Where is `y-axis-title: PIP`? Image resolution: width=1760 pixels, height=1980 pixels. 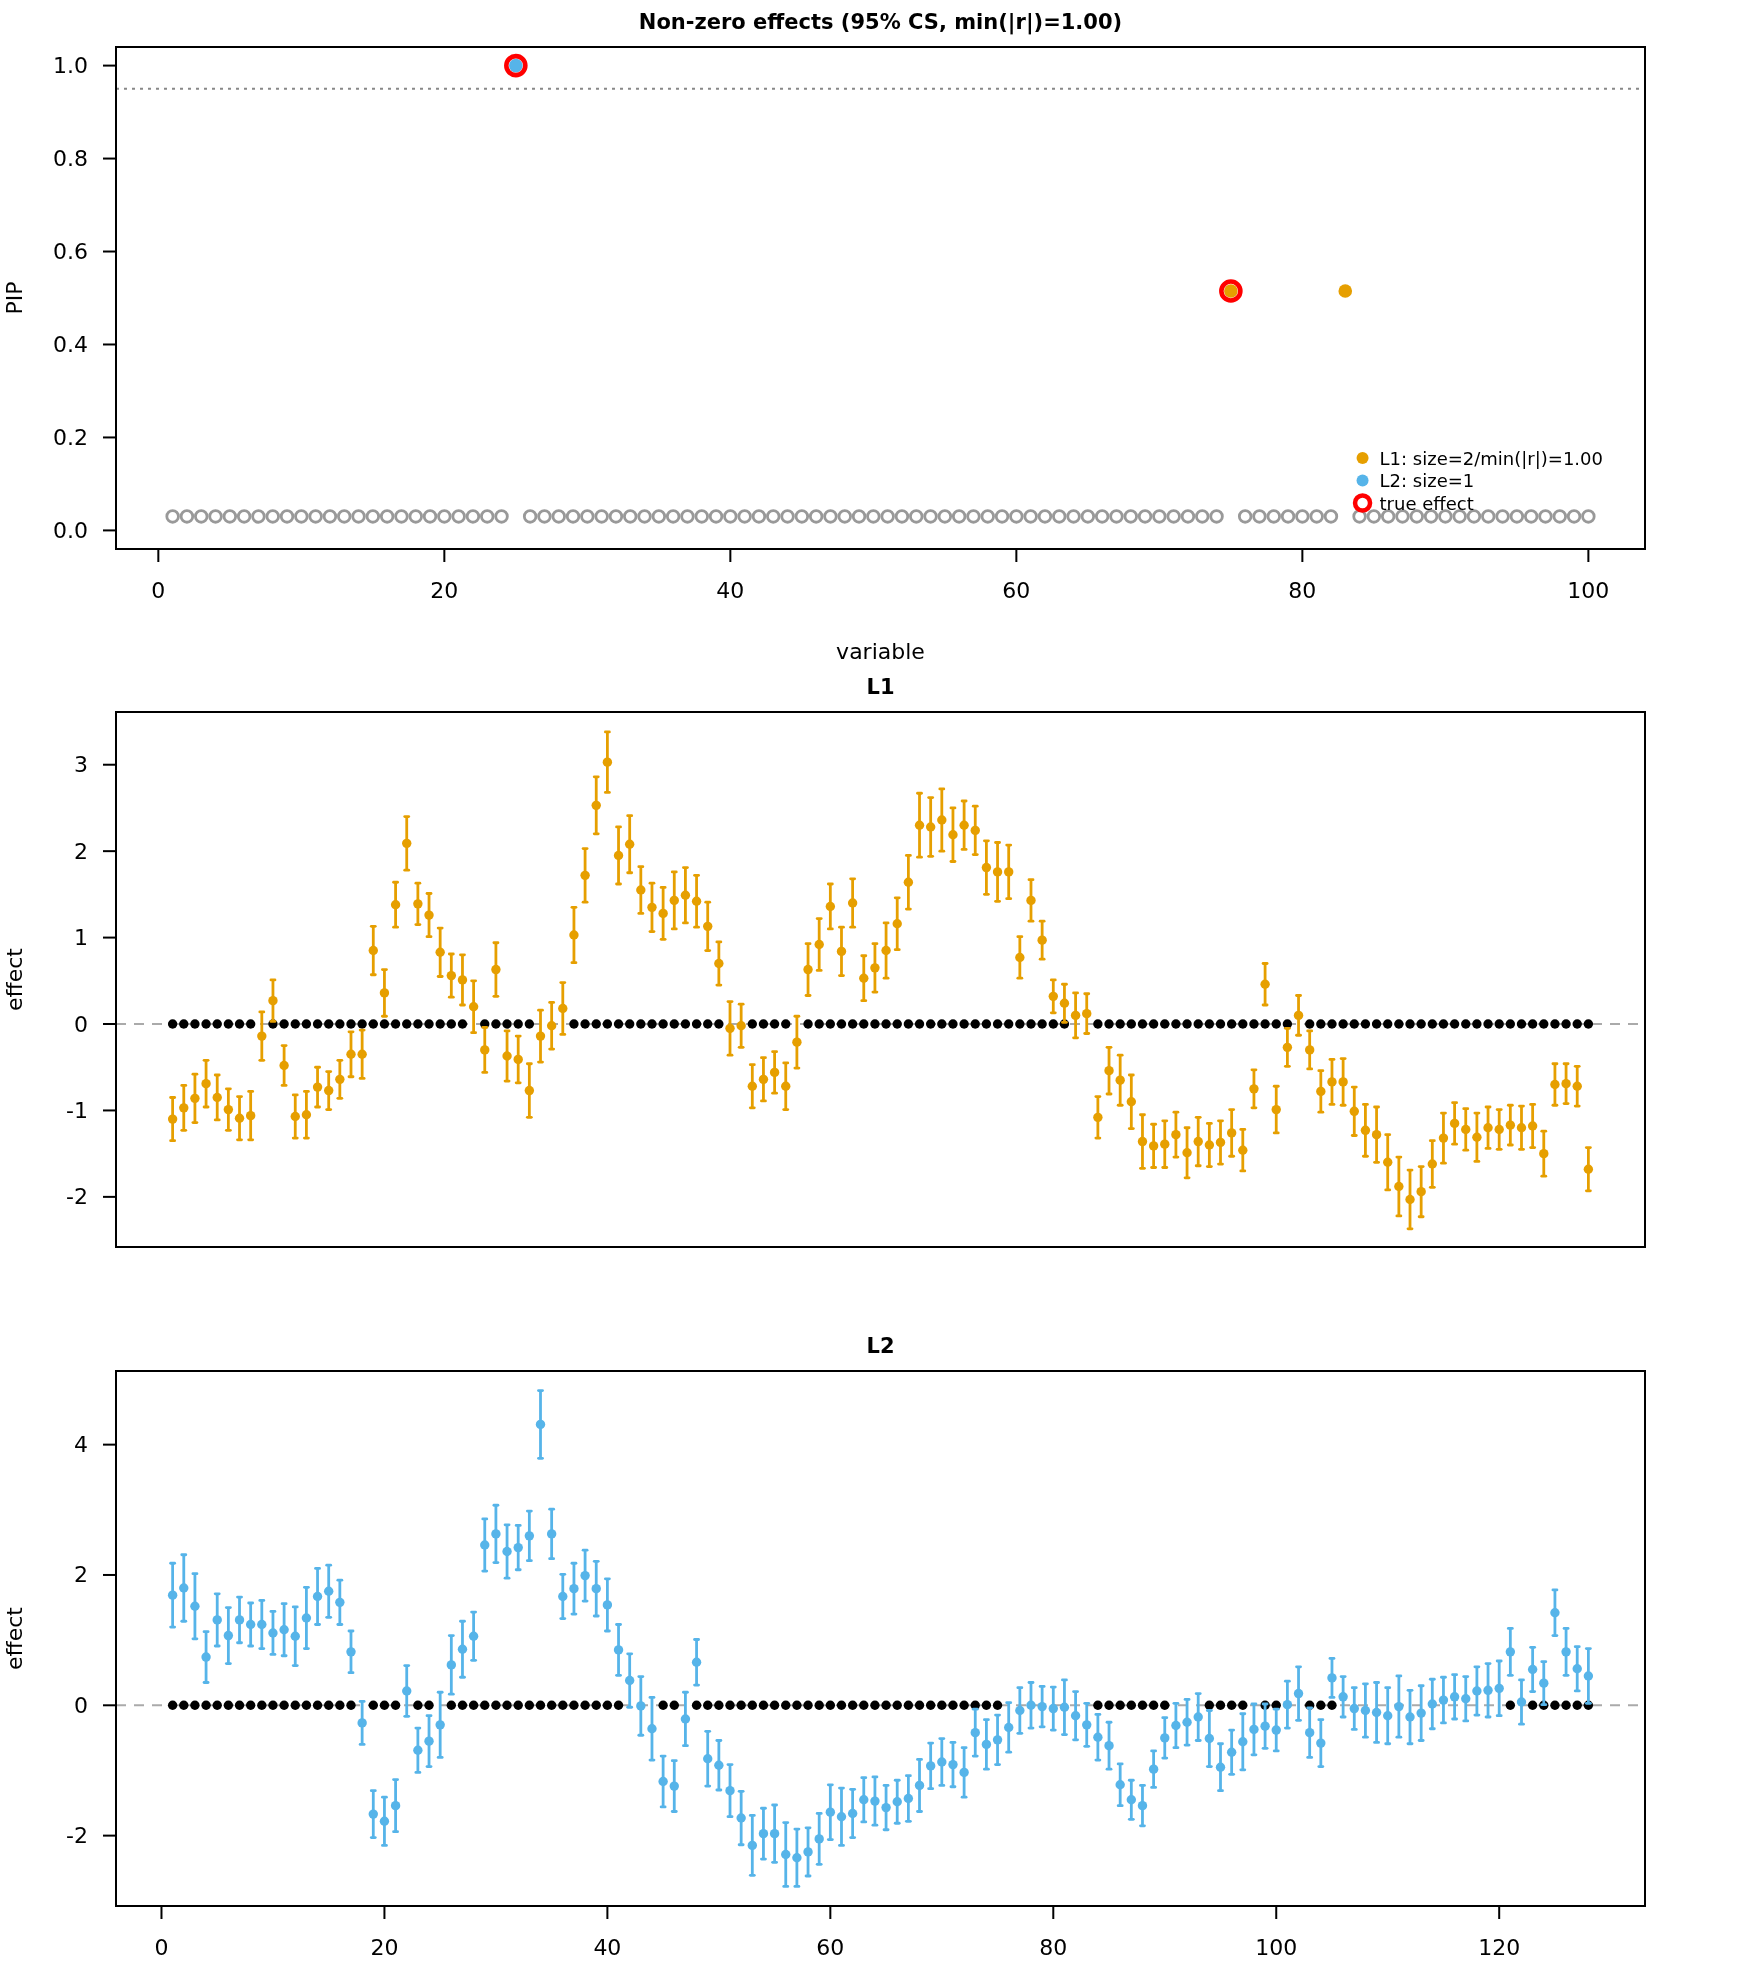 y-axis-title: PIP is located at coordinates (14, 298).